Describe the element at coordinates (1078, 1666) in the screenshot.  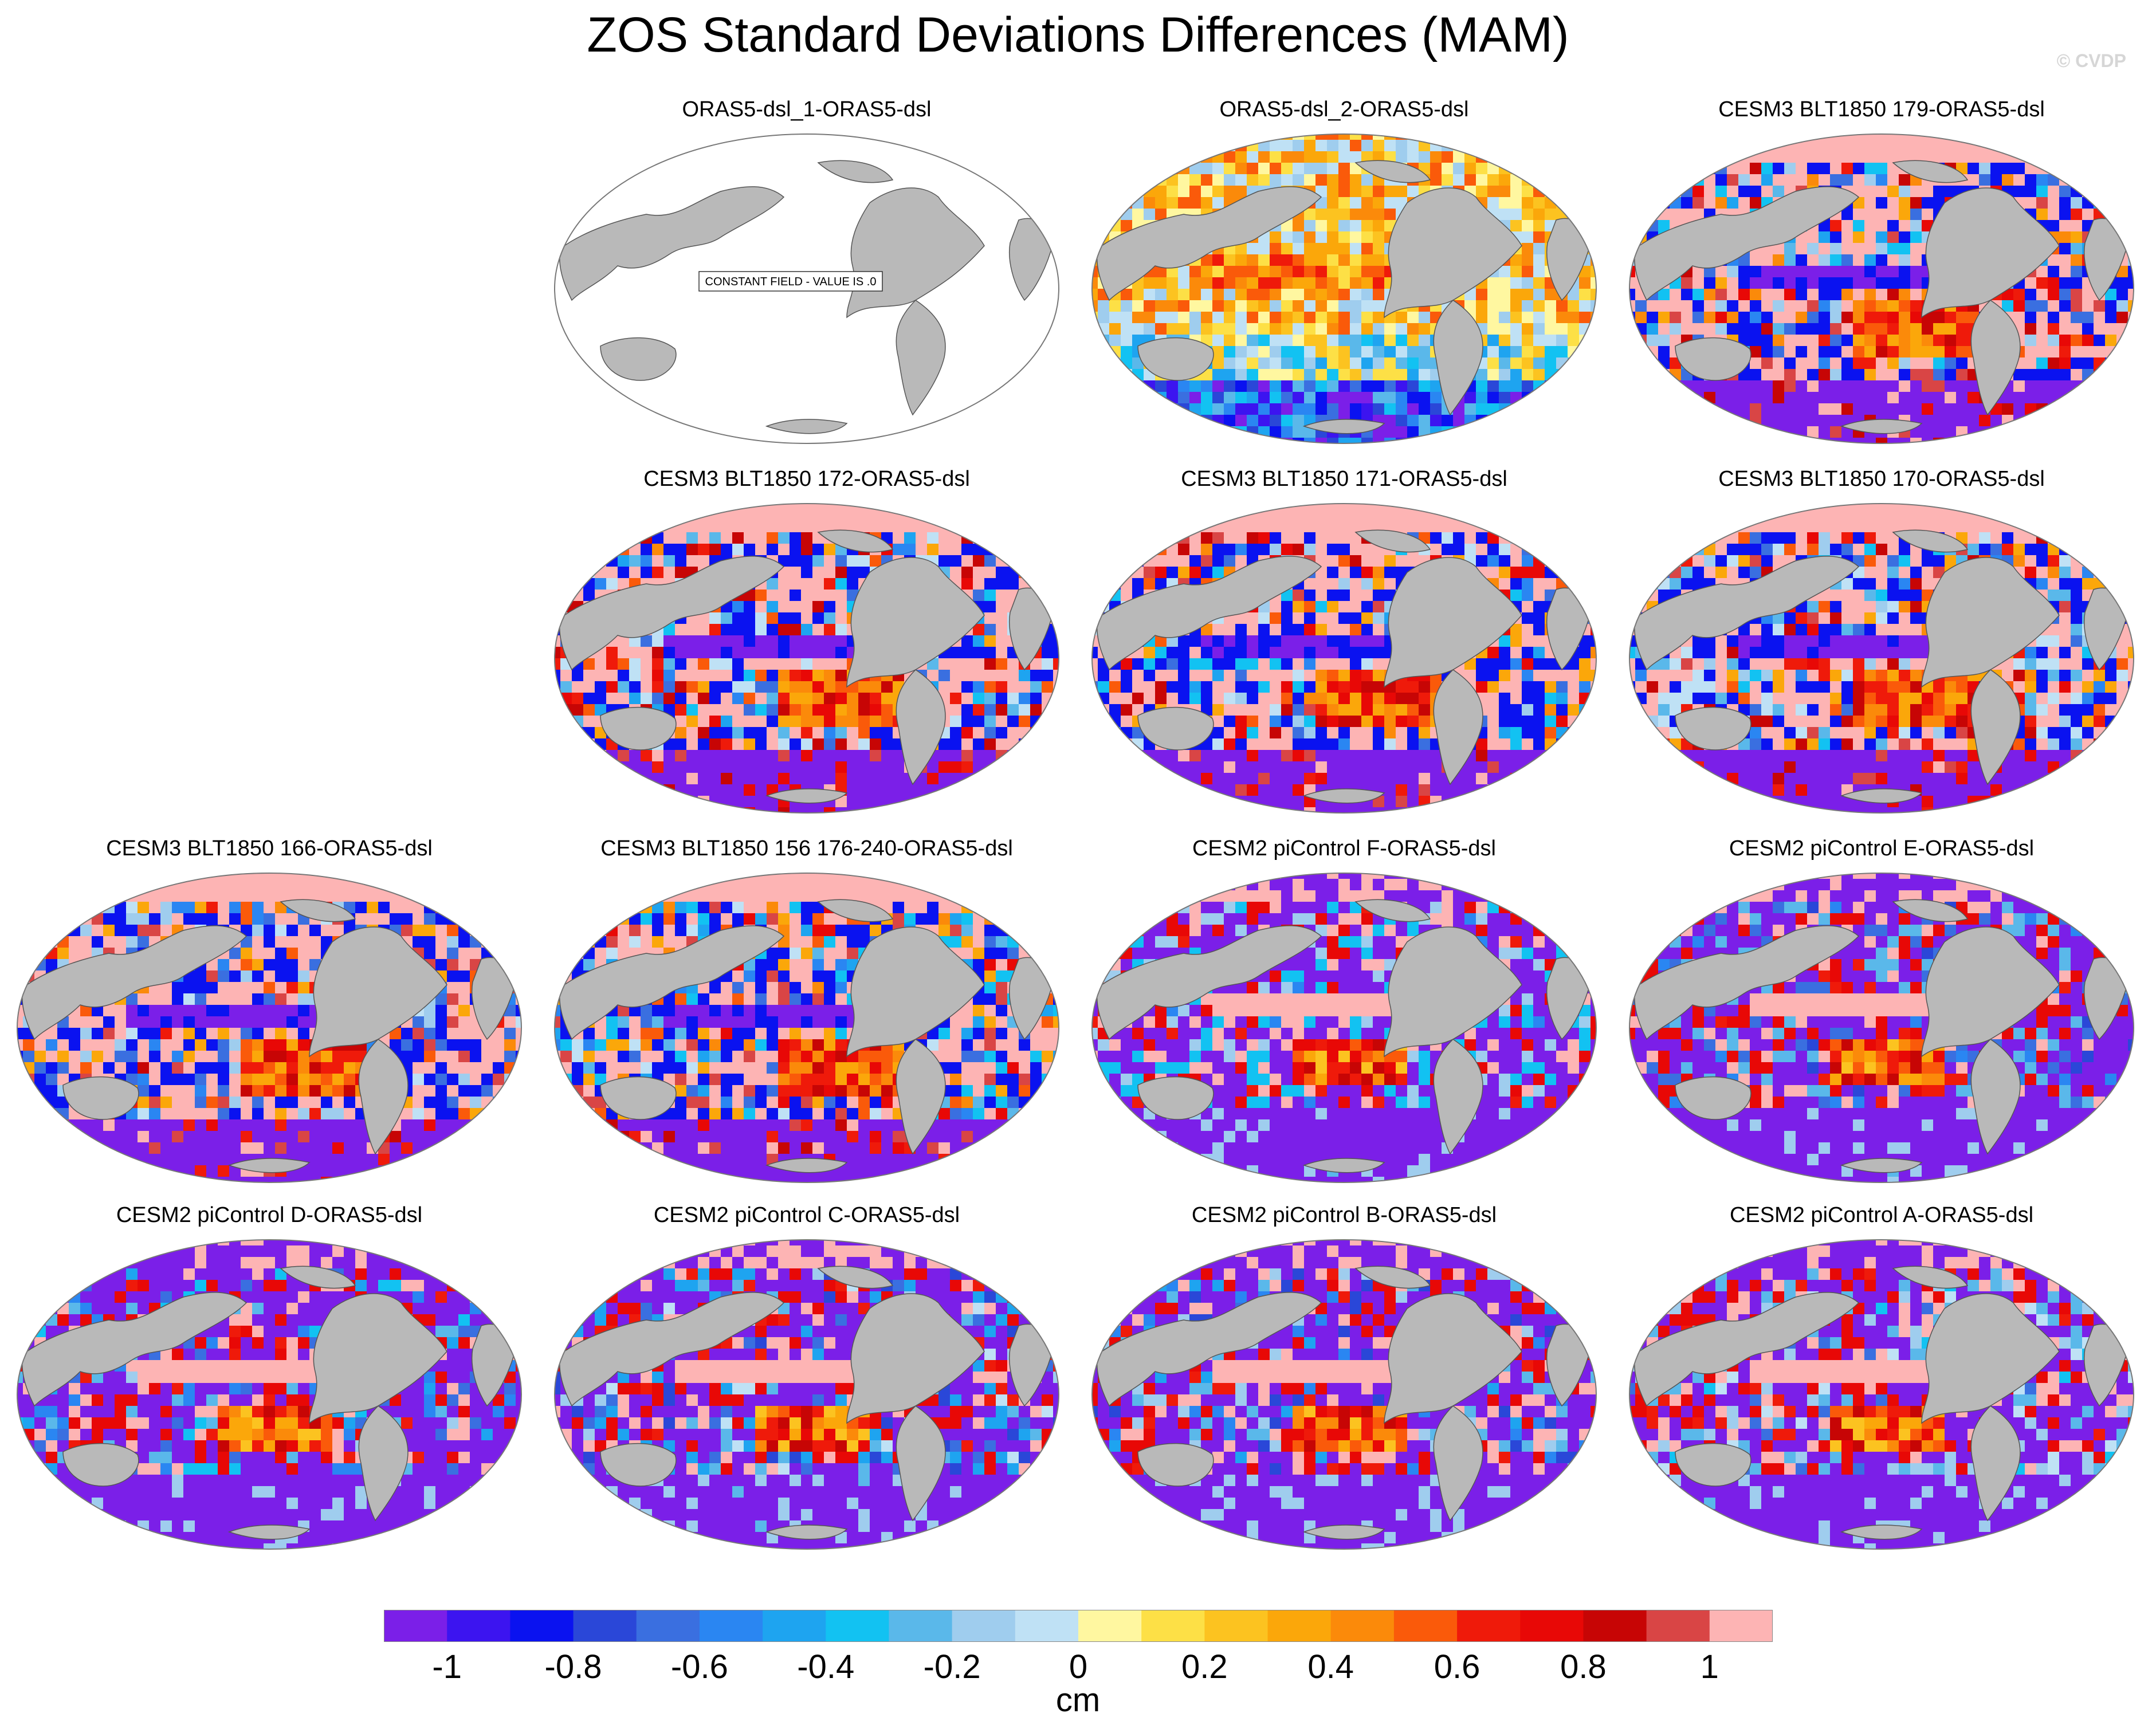
I see `colorbar-tick-label: 0` at that location.